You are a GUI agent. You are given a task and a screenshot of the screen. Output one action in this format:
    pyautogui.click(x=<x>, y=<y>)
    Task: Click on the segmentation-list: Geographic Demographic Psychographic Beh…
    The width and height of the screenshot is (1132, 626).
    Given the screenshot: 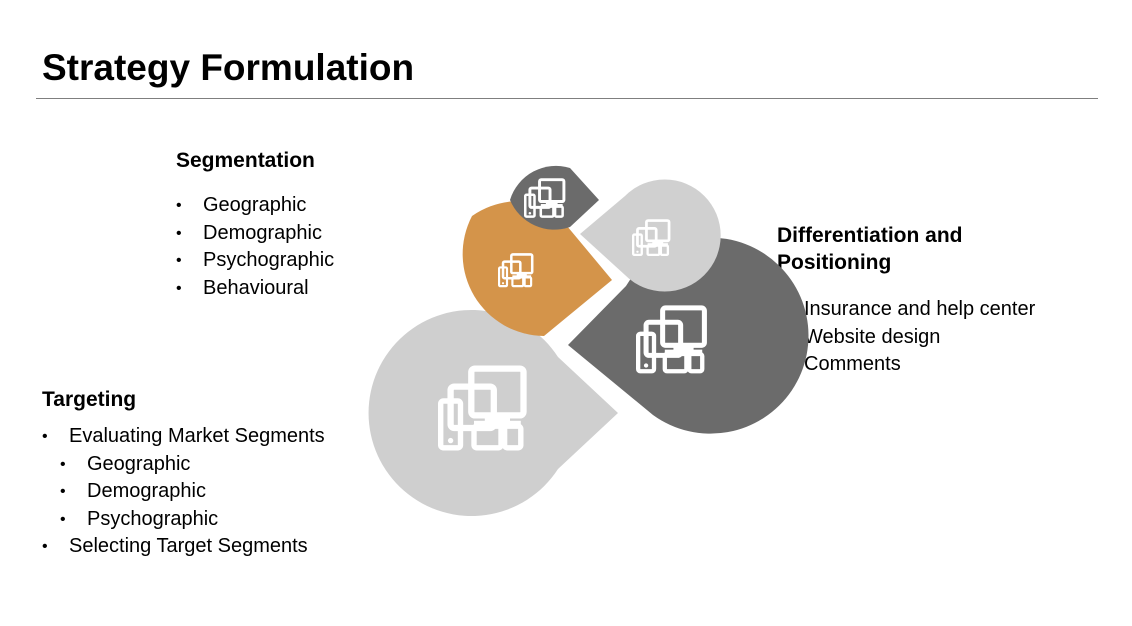 What is the action you would take?
    pyautogui.click(x=255, y=247)
    